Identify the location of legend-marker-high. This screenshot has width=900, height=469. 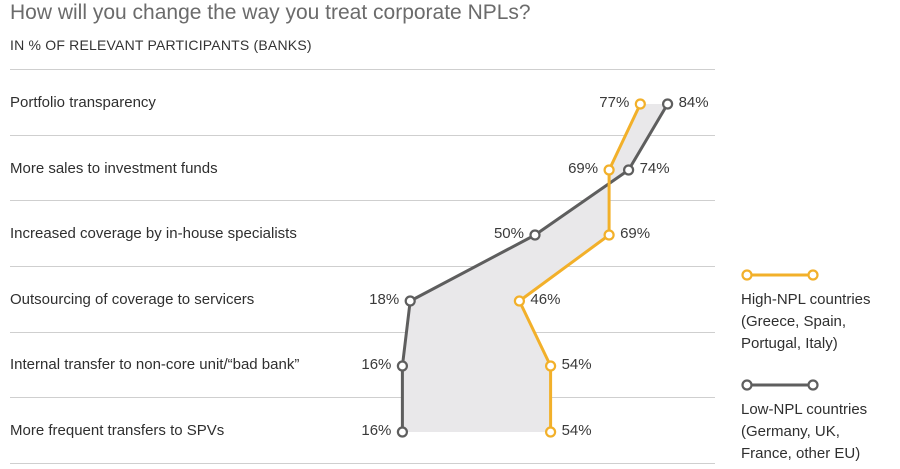
(780, 275).